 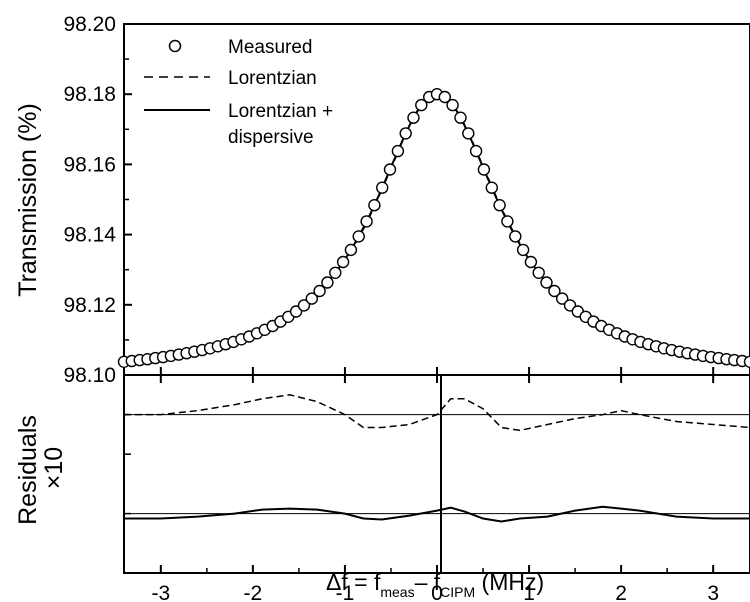 I want to click on x-axis-title-sub2: CIPM, so click(x=457, y=592).